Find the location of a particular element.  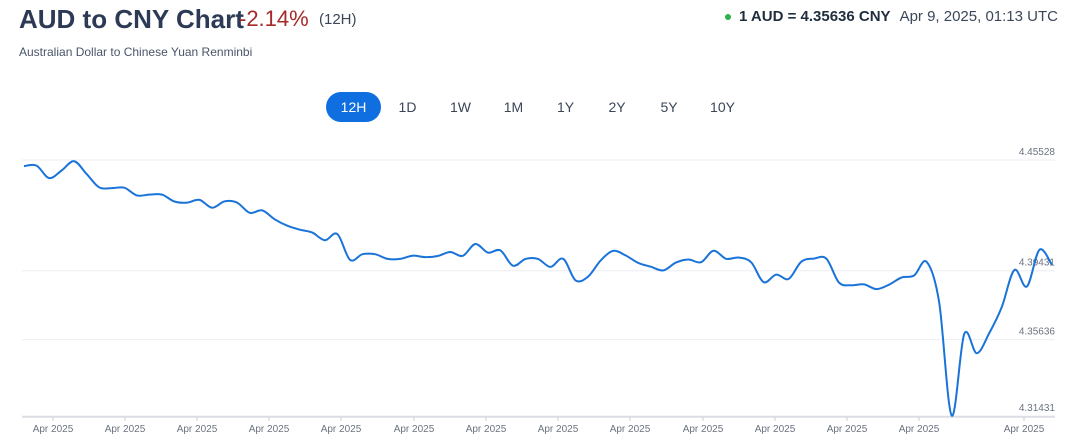

tab-1y: 1Y is located at coordinates (565, 107).